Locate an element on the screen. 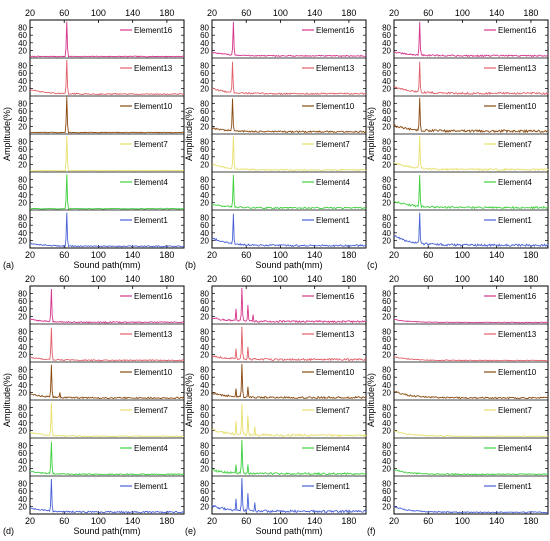  legend-label: Element16 is located at coordinates (153, 30).